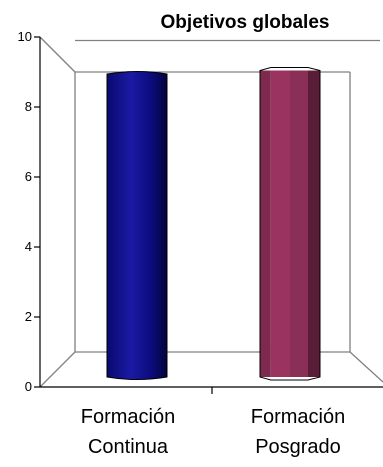 This screenshot has height=467, width=383. Describe the element at coordinates (28, 316) in the screenshot. I see `y-tick-label: 2` at that location.